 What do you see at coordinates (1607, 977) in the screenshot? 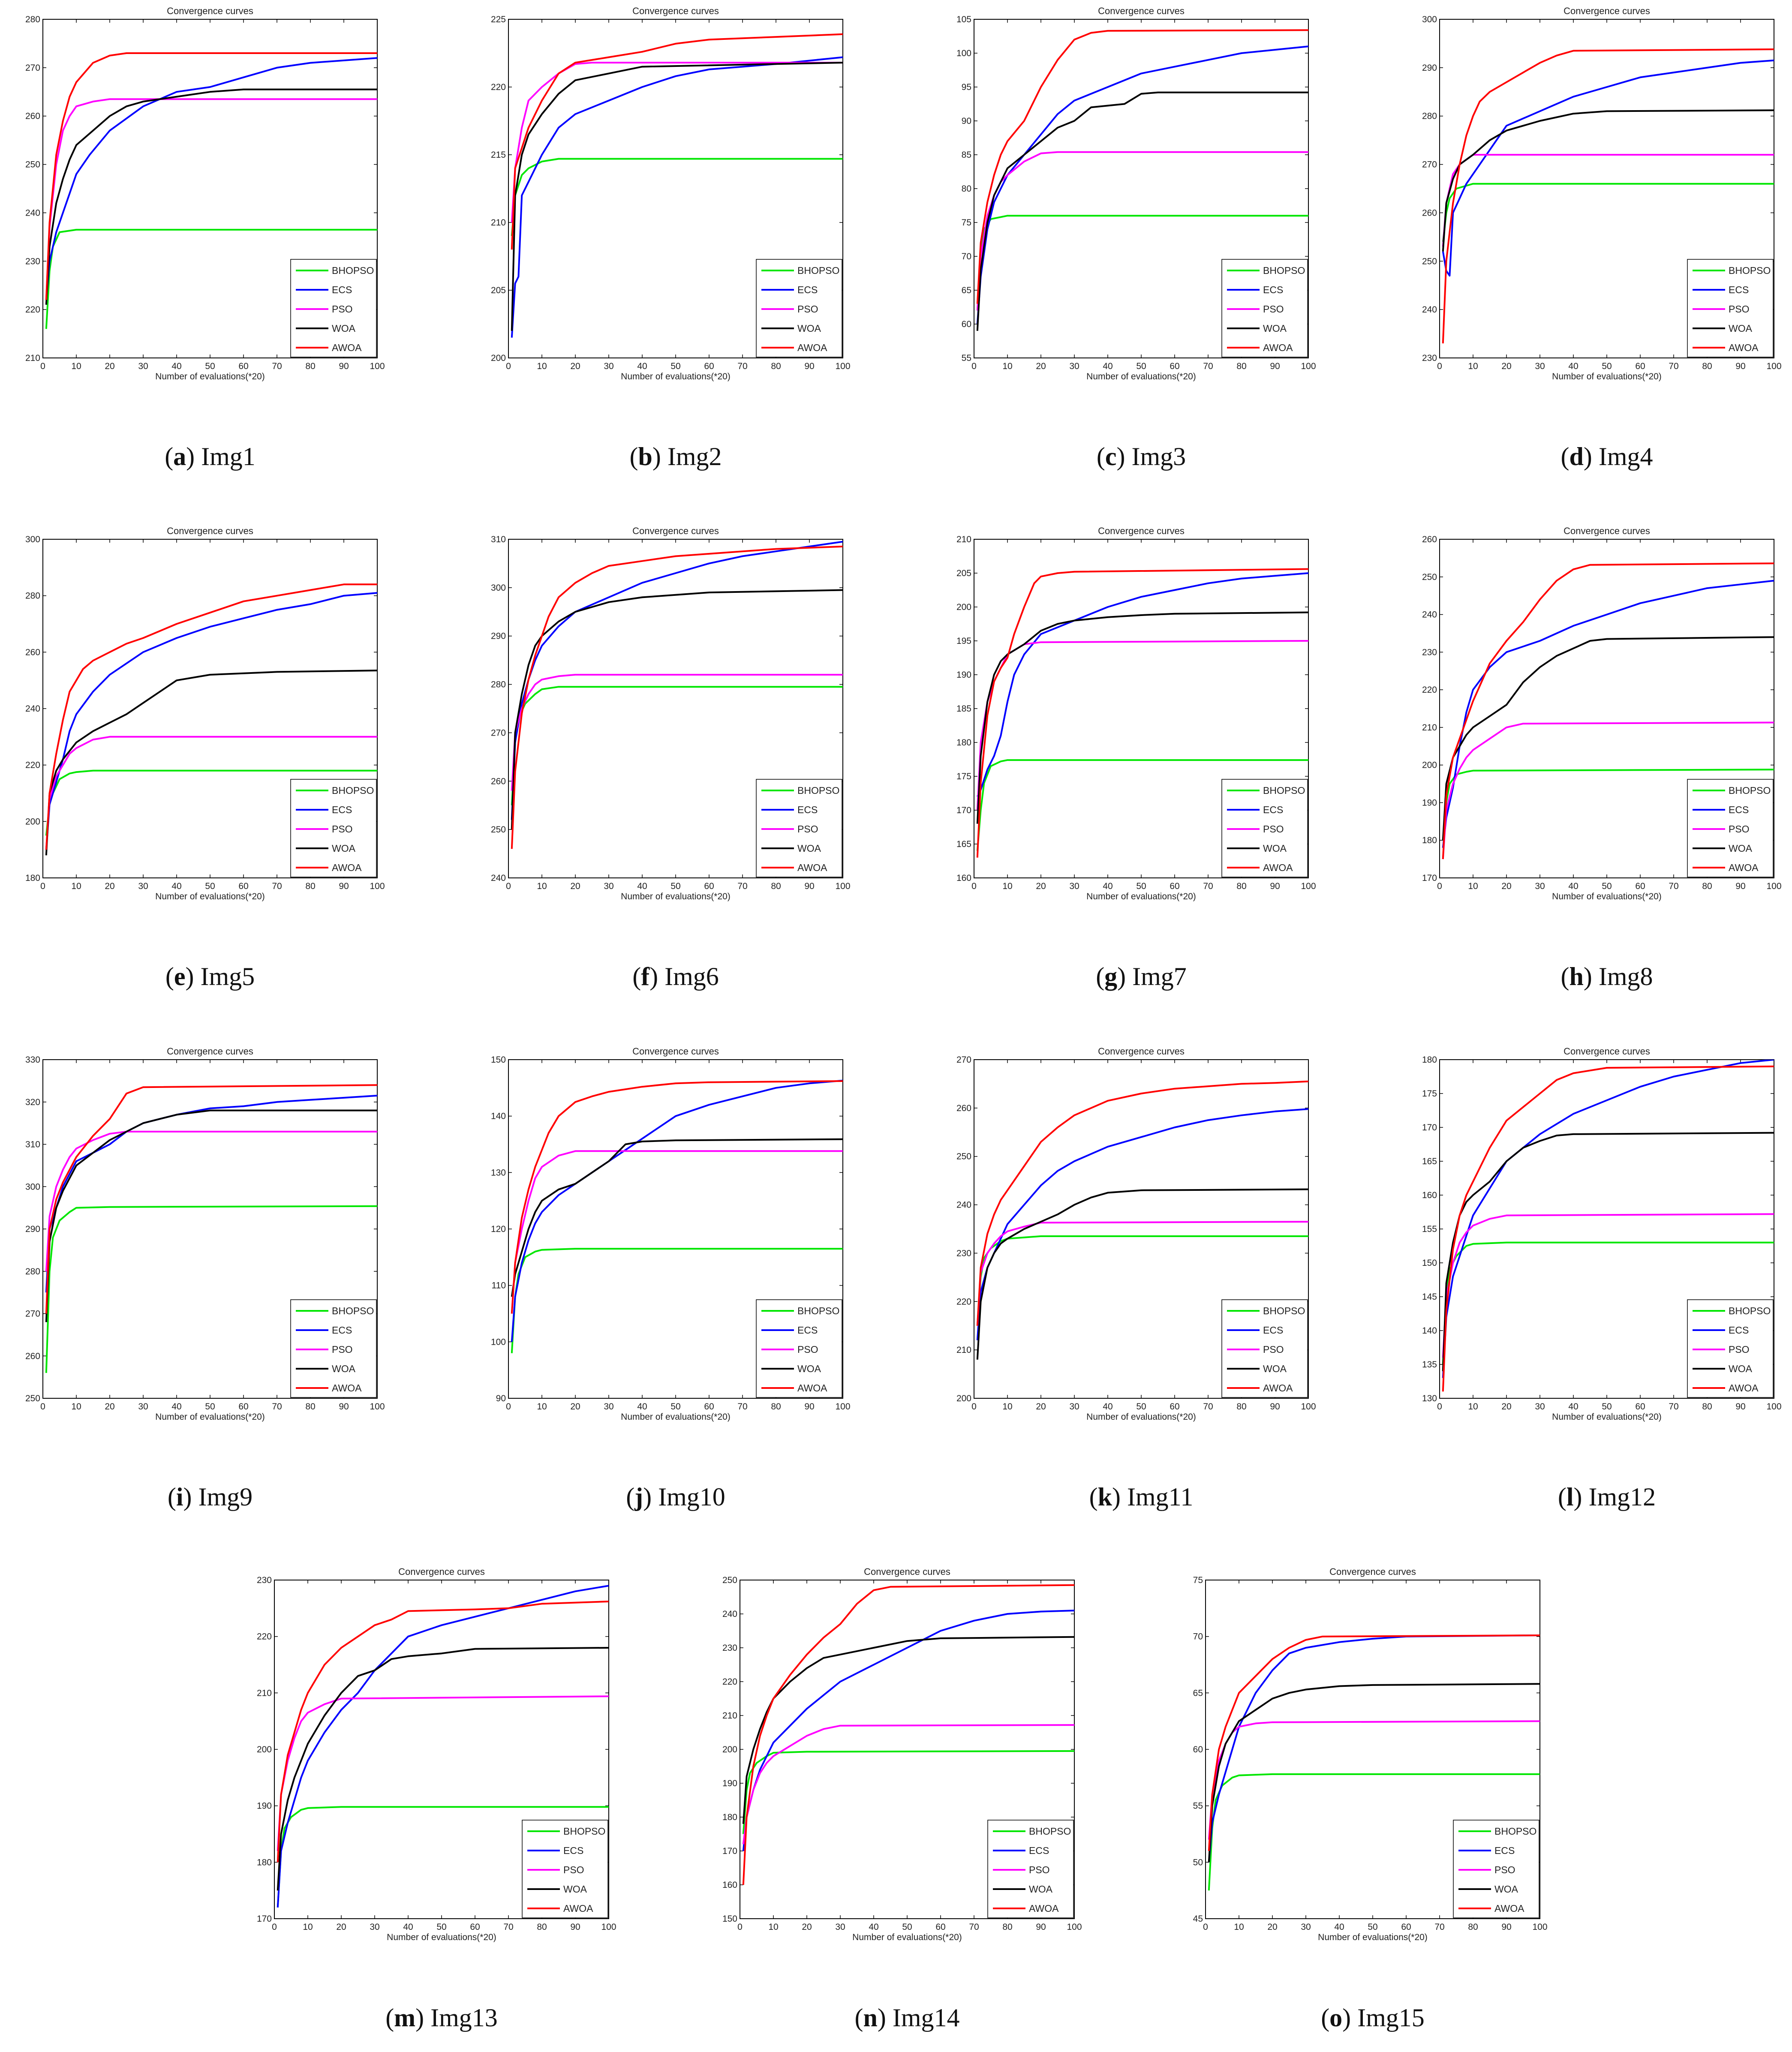
I see `panel-caption: (h) Img8` at bounding box center [1607, 977].